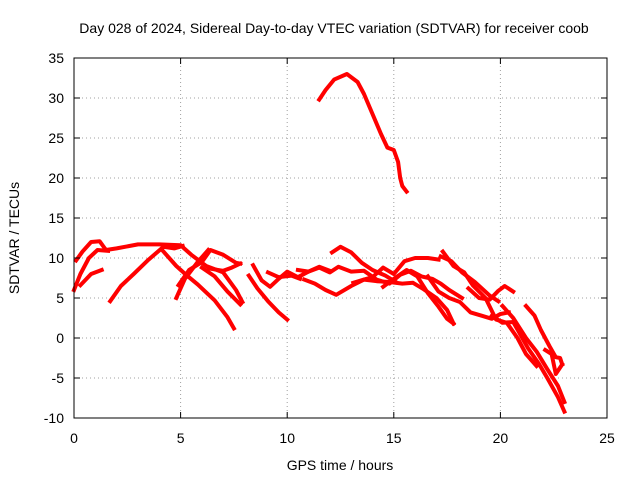 This screenshot has height=480, width=640. Describe the element at coordinates (224, 266) in the screenshot. I see `series-line-arc9` at that location.